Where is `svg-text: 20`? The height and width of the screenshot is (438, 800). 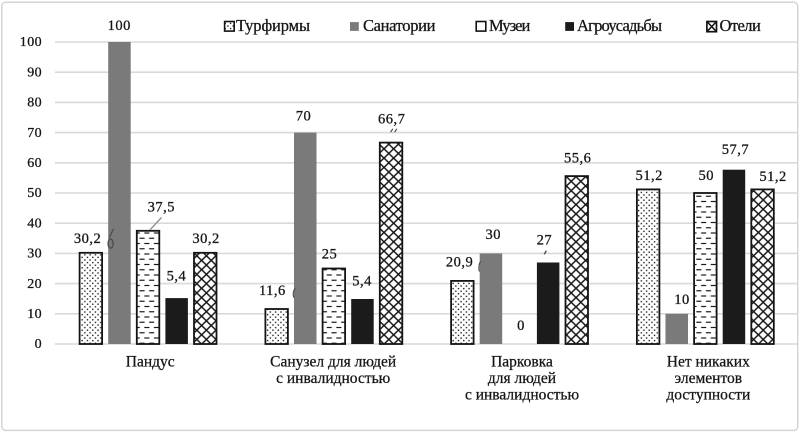 svg-text: 20 is located at coordinates (34, 284).